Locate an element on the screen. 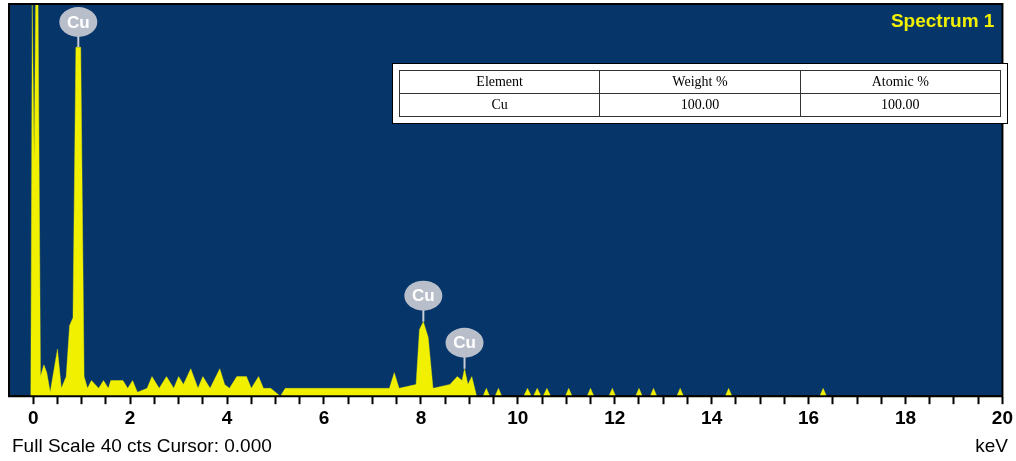 This screenshot has height=461, width=1016. annotation: Weight % is located at coordinates (700, 82).